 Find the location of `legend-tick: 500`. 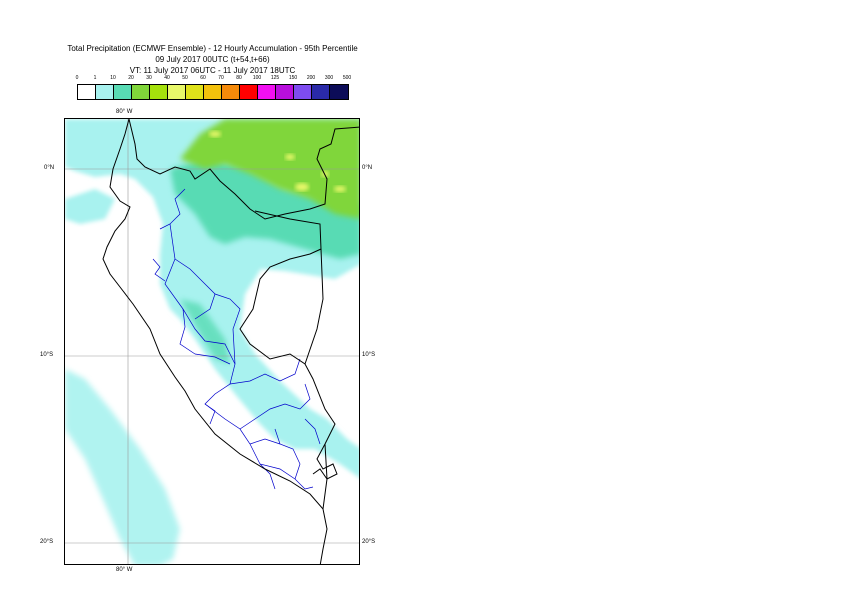

legend-tick: 500 is located at coordinates (347, 78).